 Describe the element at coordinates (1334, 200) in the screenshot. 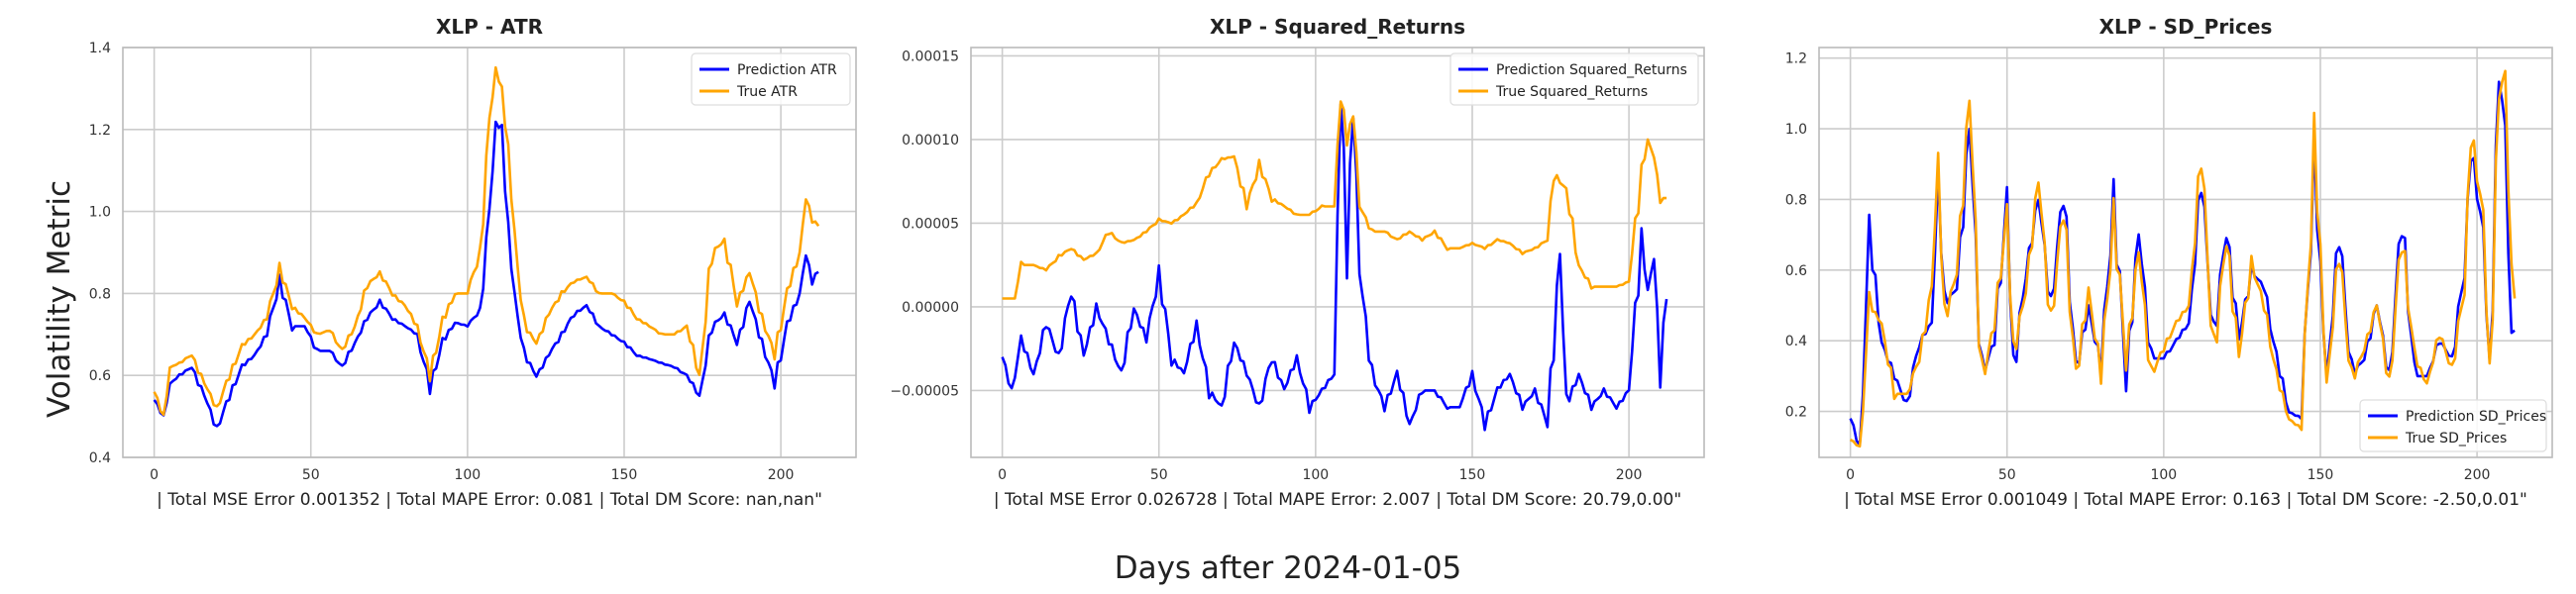

I see `true-series-line` at that location.